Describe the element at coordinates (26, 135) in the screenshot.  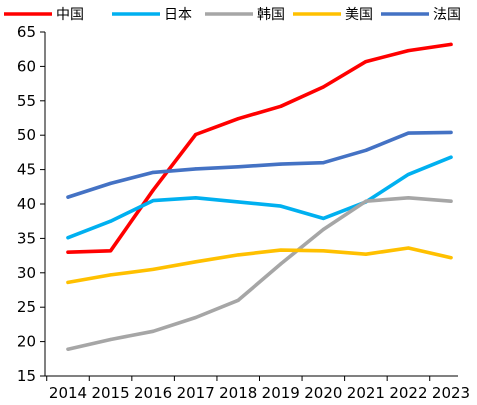
I see `y-tick-label: 50` at that location.